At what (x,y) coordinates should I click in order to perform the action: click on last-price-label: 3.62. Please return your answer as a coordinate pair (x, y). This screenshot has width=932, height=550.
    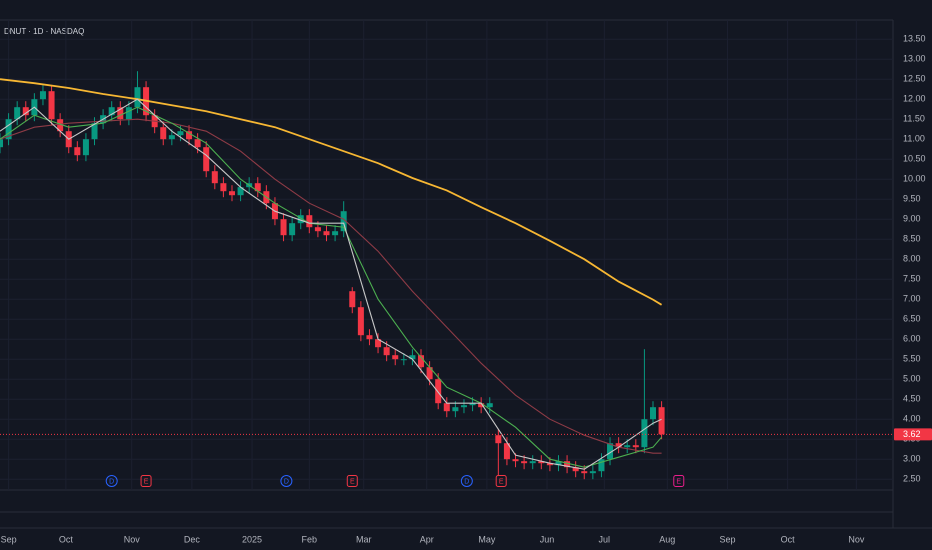
    Looking at the image, I should click on (912, 434).